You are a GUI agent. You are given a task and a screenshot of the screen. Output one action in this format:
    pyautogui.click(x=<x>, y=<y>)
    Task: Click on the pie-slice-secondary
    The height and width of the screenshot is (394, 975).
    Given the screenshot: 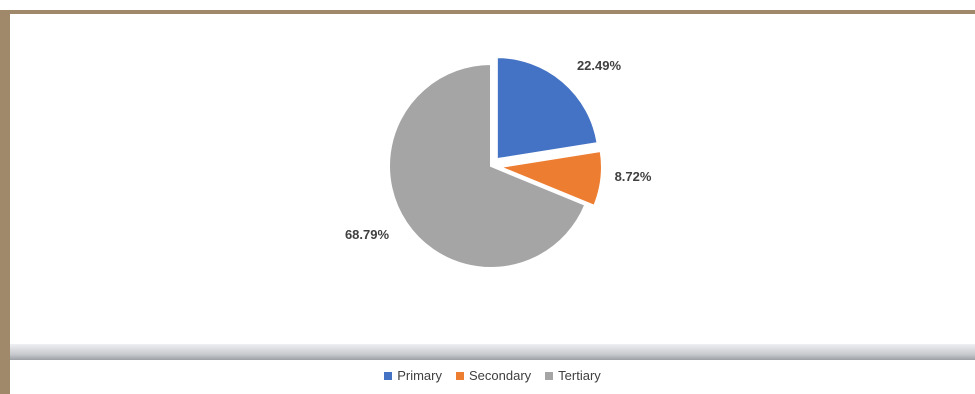 What is the action you would take?
    pyautogui.click(x=549, y=178)
    